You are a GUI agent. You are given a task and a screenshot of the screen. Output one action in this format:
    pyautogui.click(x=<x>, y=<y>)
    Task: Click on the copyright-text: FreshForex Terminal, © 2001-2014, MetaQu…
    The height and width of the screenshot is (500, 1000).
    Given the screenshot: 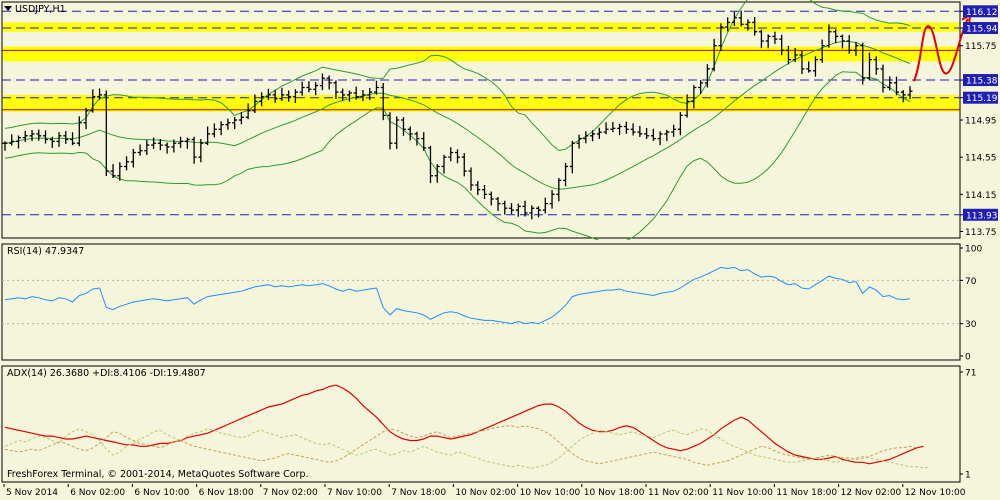 What is the action you would take?
    pyautogui.click(x=158, y=474)
    